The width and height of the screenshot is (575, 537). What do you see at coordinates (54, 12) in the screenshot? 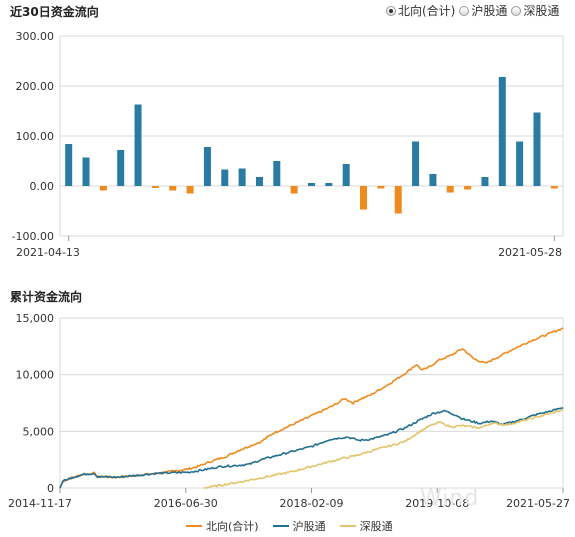
I see `chart1-title: 近30日资金流向` at bounding box center [54, 12].